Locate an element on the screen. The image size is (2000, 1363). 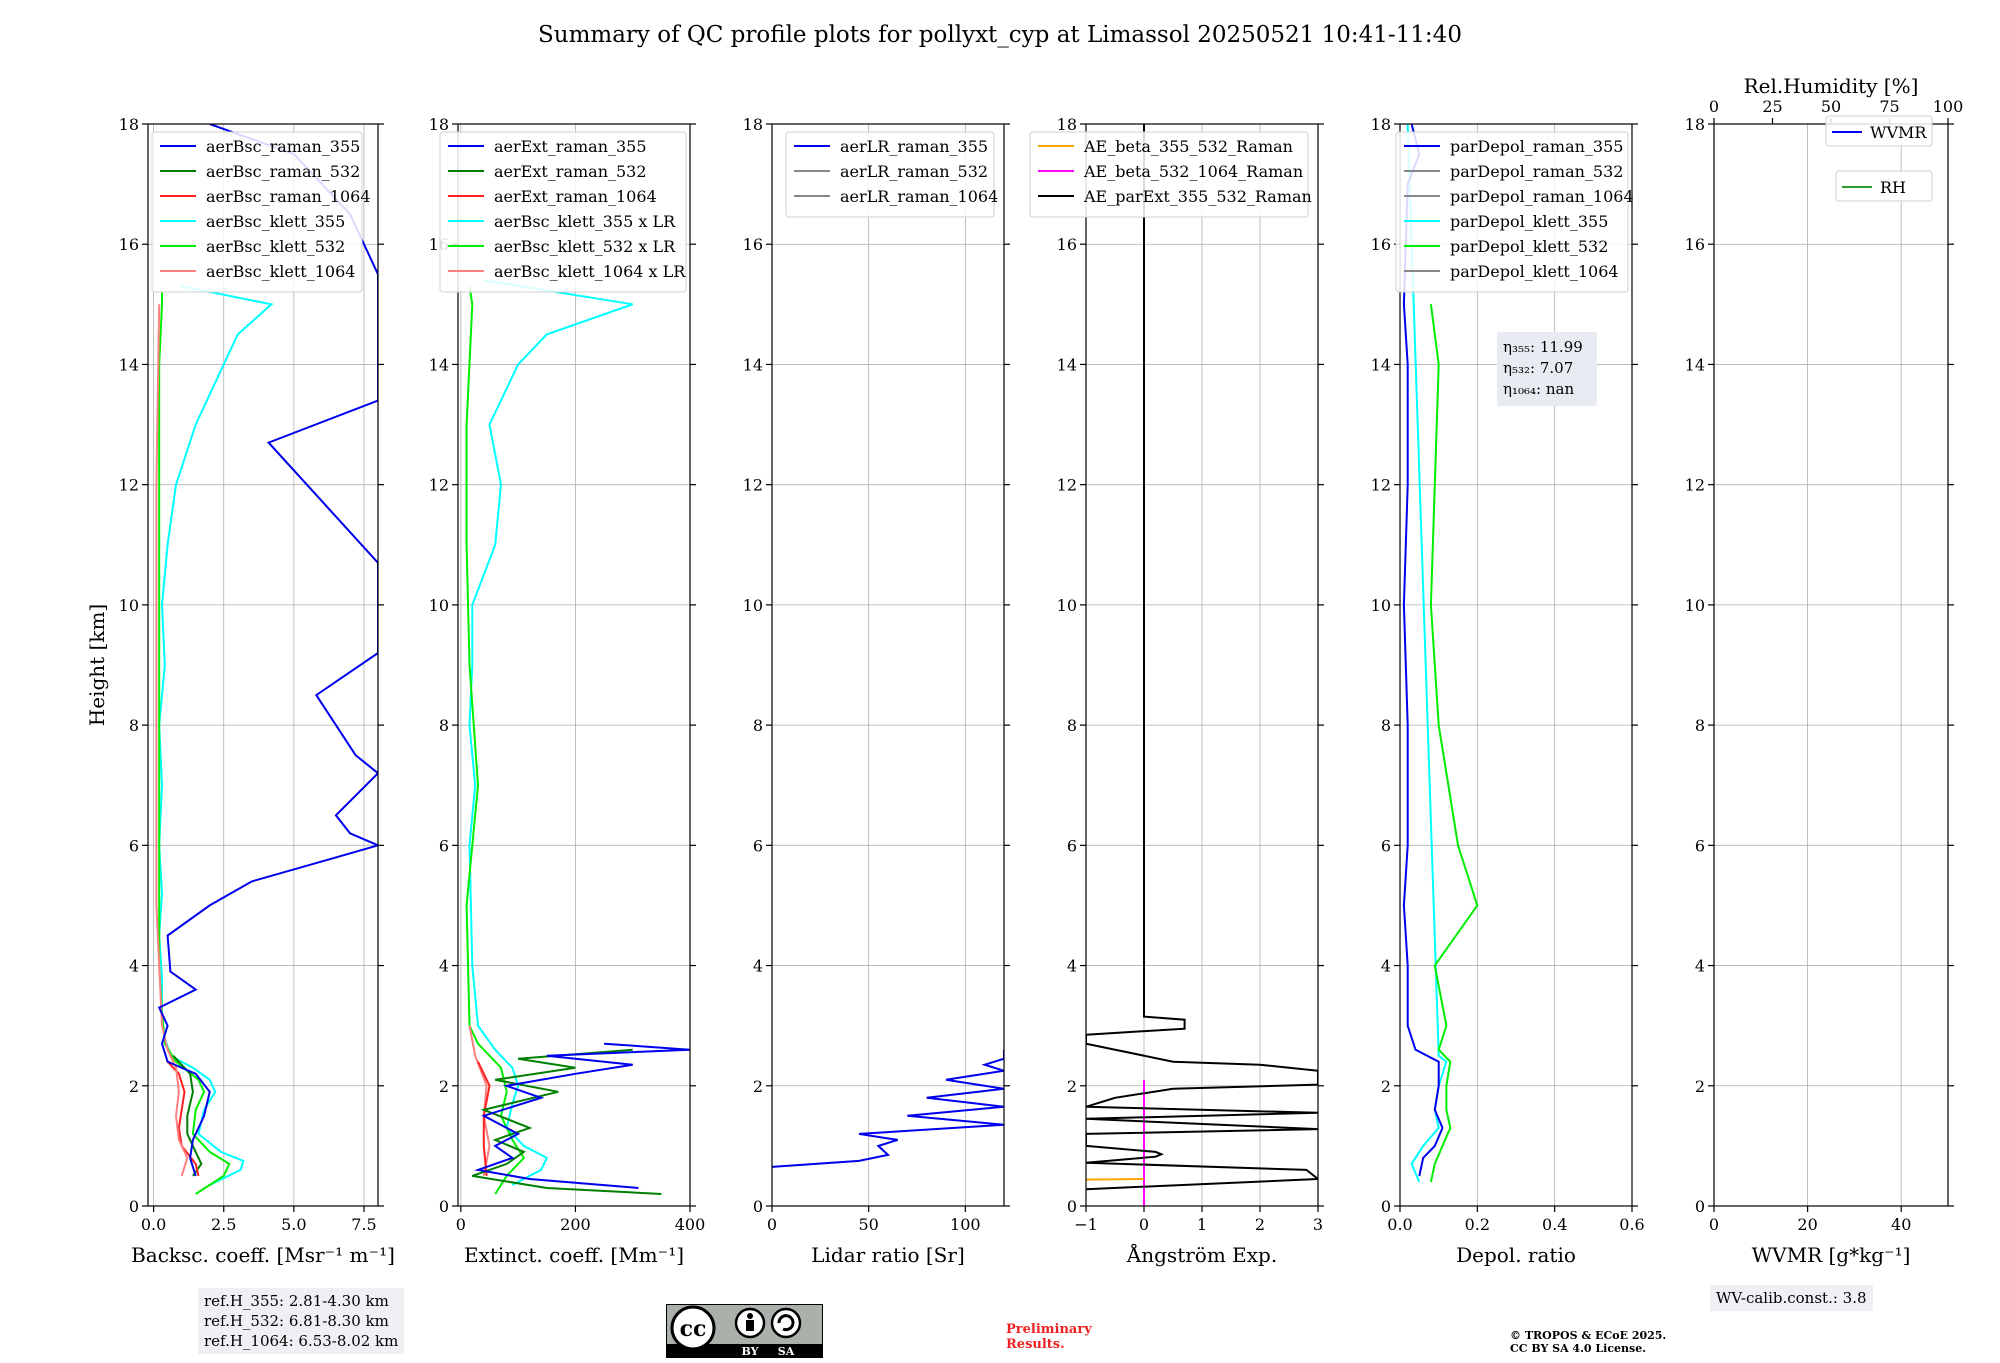
x-tick-label: 400 is located at coordinates (690, 1224).